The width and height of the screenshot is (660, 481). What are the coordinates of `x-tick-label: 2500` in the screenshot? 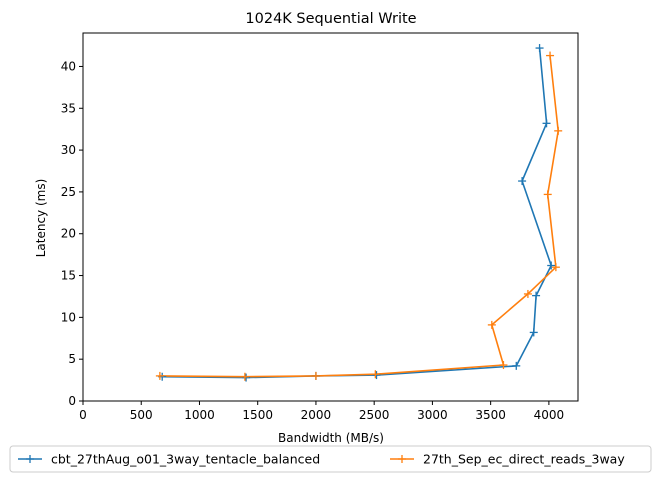 It's located at (374, 415).